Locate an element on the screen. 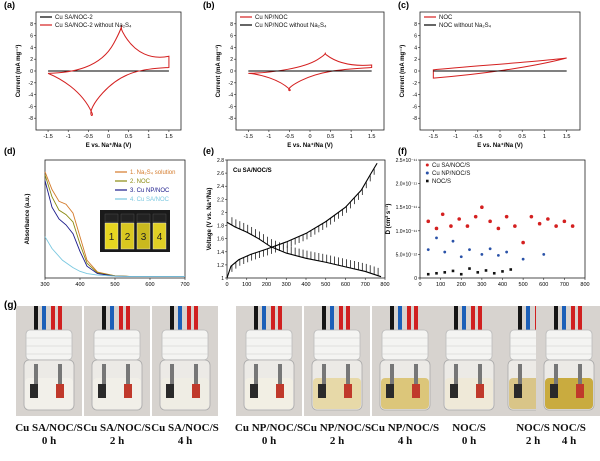 The image size is (600, 461). x-tick-label: 1 is located at coordinates (148, 137).